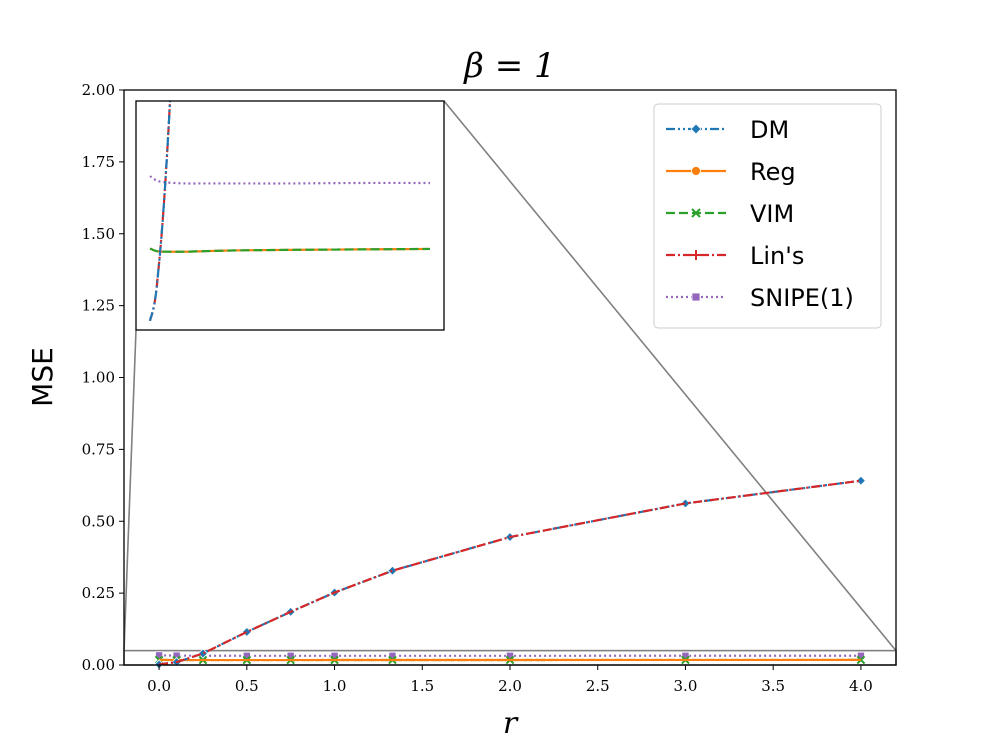 The height and width of the screenshot is (747, 996). I want to click on legend-label: DM, so click(769, 130).